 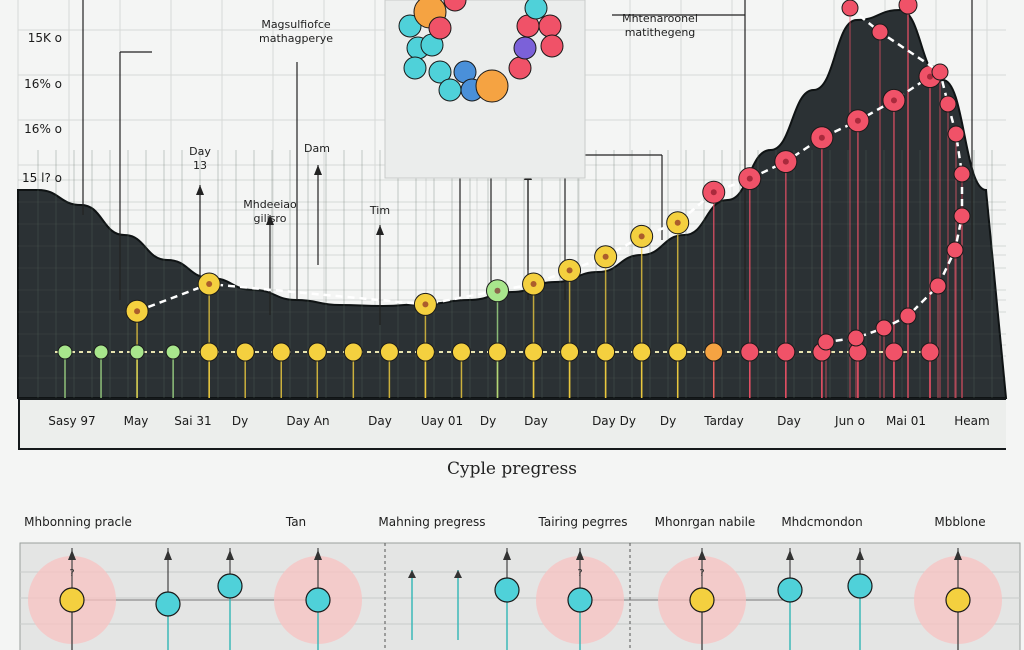 I want to click on x-axis-line-bottom, so click(x=512, y=449).